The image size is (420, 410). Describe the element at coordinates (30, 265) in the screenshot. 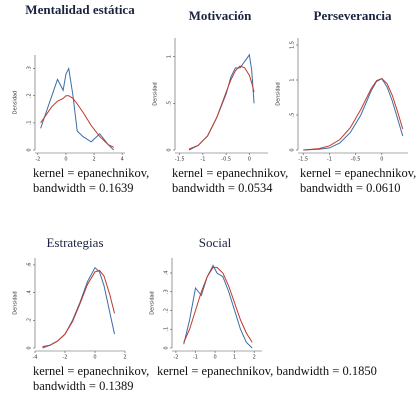

I see `y-tick-label: .6` at that location.